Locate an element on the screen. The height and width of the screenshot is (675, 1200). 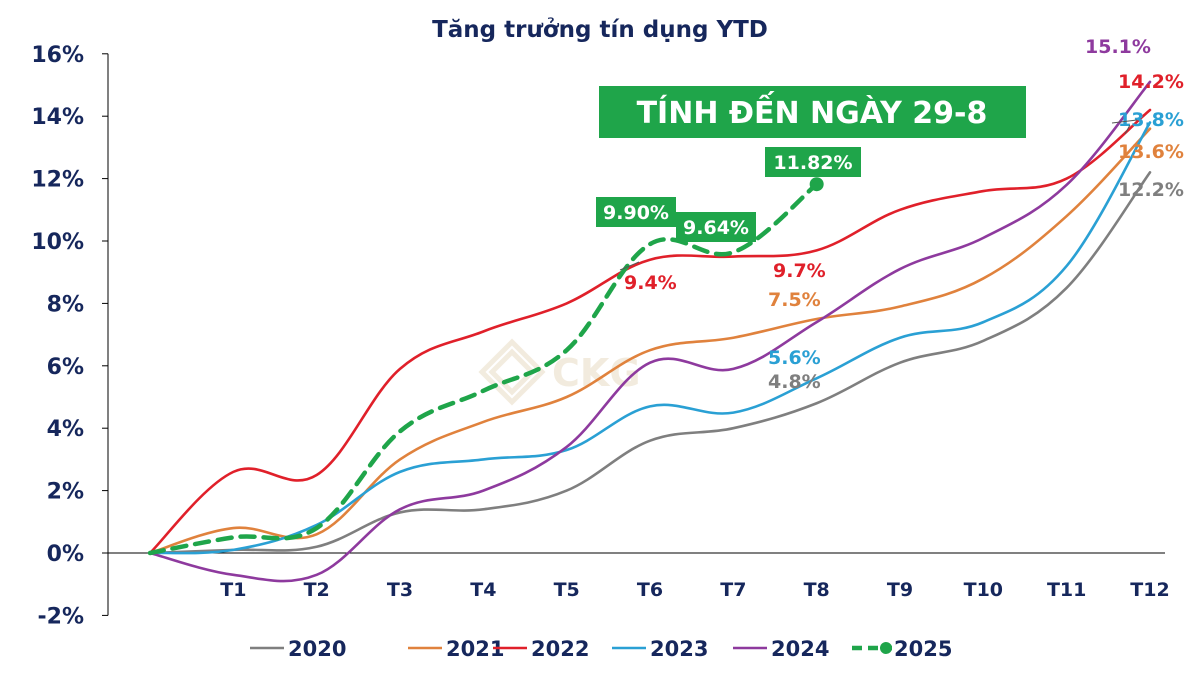
y-tick-label: 14% is located at coordinates (57, 117).